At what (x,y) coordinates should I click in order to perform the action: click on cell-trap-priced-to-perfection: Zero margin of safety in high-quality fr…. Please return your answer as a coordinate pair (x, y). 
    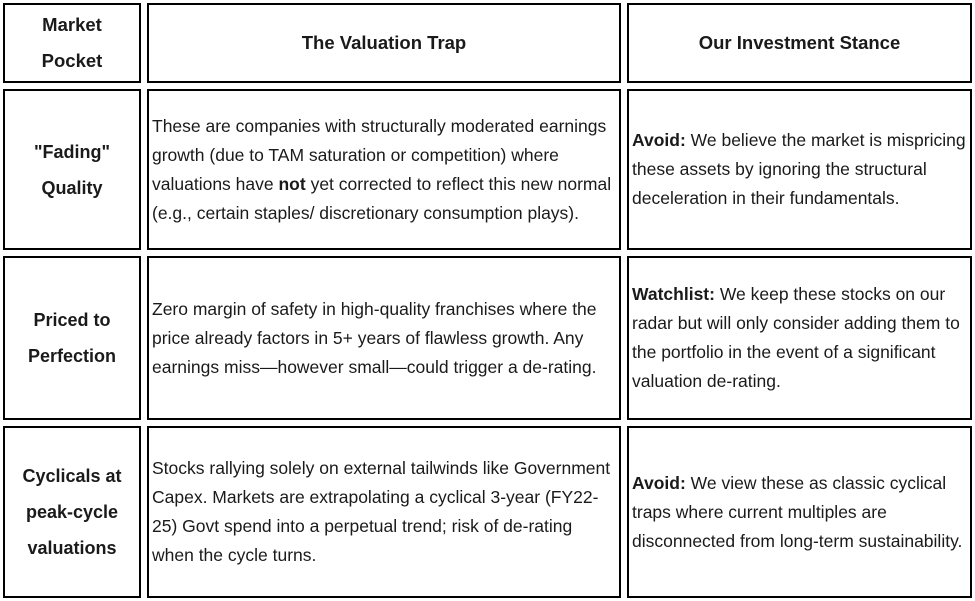
    Looking at the image, I should click on (384, 338).